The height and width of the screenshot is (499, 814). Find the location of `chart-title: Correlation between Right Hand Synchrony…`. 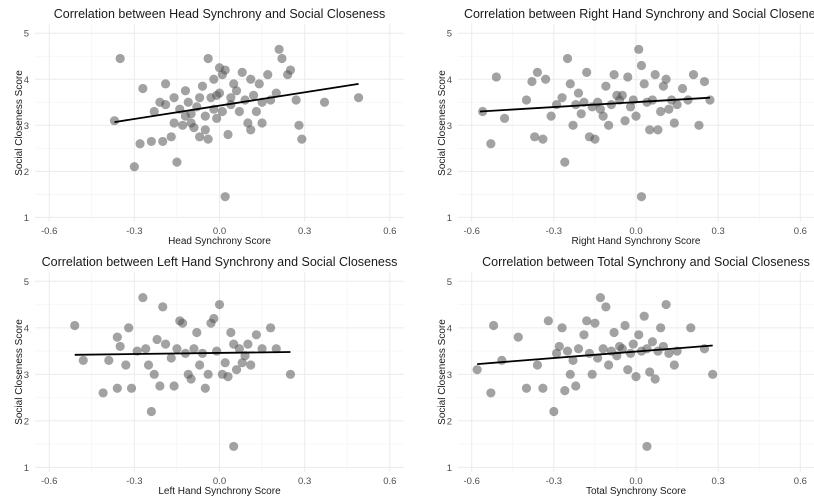

chart-title: Correlation between Right Hand Synchrony… is located at coordinates (639, 14).